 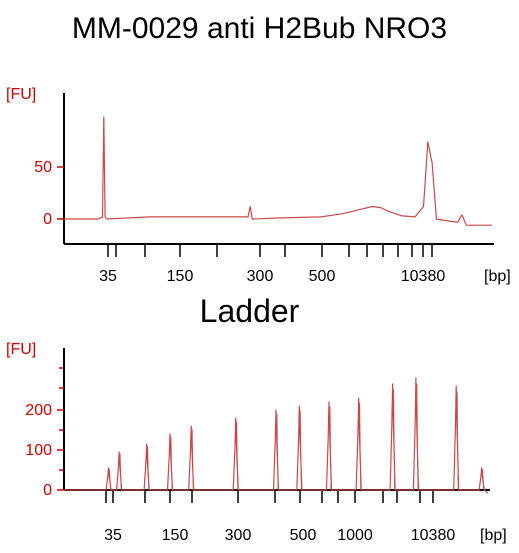 What do you see at coordinates (259, 28) in the screenshot?
I see `chart-title-main: MM-0029 anti H2Bub NRO3` at bounding box center [259, 28].